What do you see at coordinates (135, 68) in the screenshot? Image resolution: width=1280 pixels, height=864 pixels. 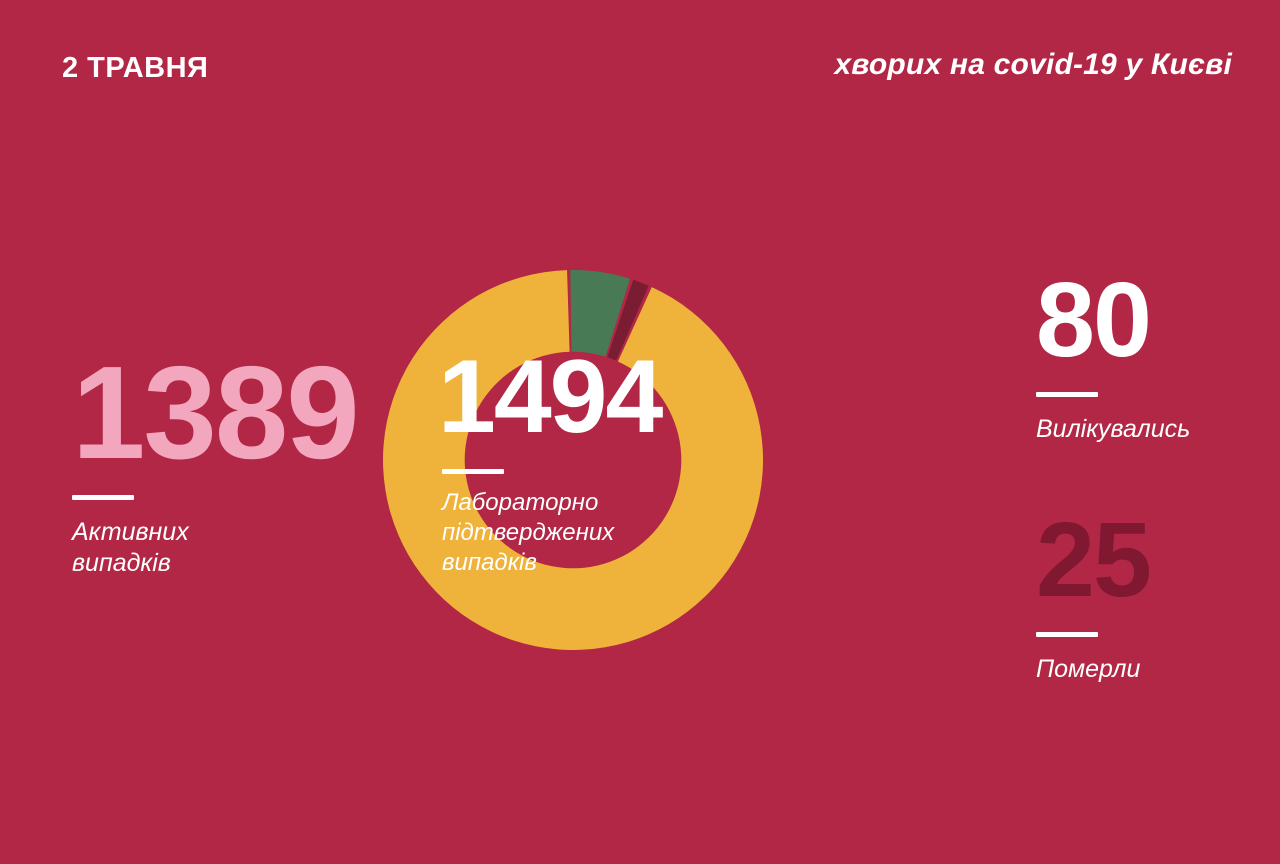 I see `header-date: 2 ТРАВНЯ` at bounding box center [135, 68].